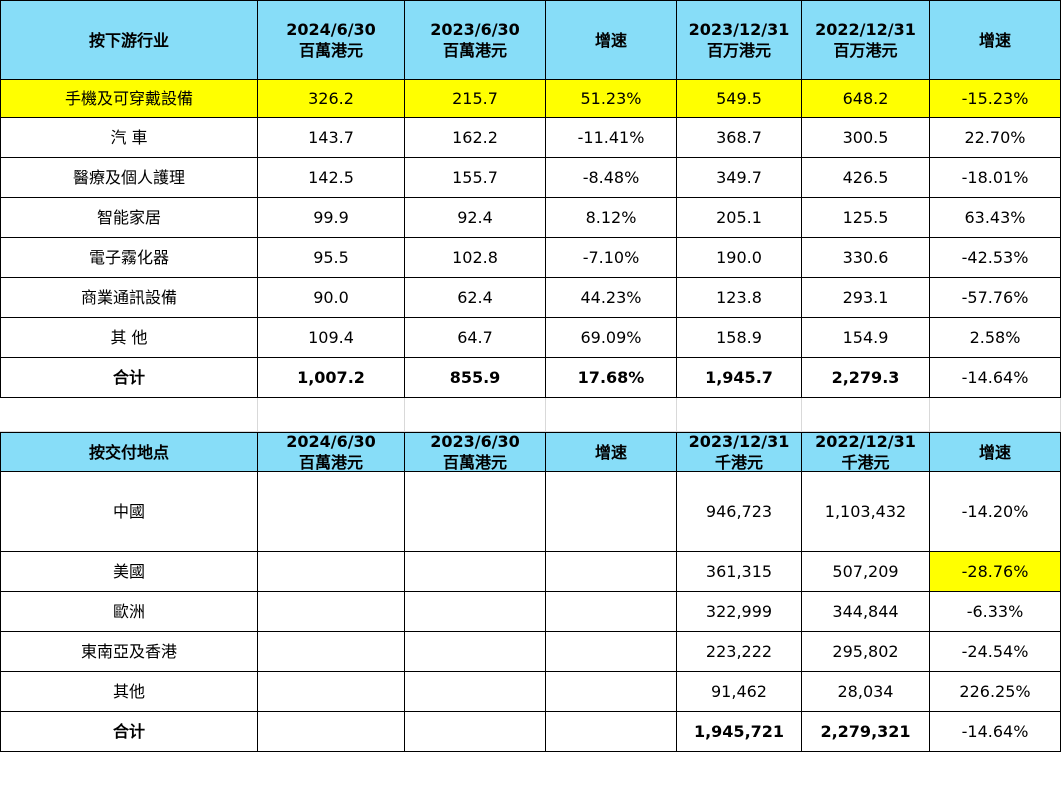  Describe the element at coordinates (995, 298) in the screenshot. I see `data-cell: -57.76%` at that location.